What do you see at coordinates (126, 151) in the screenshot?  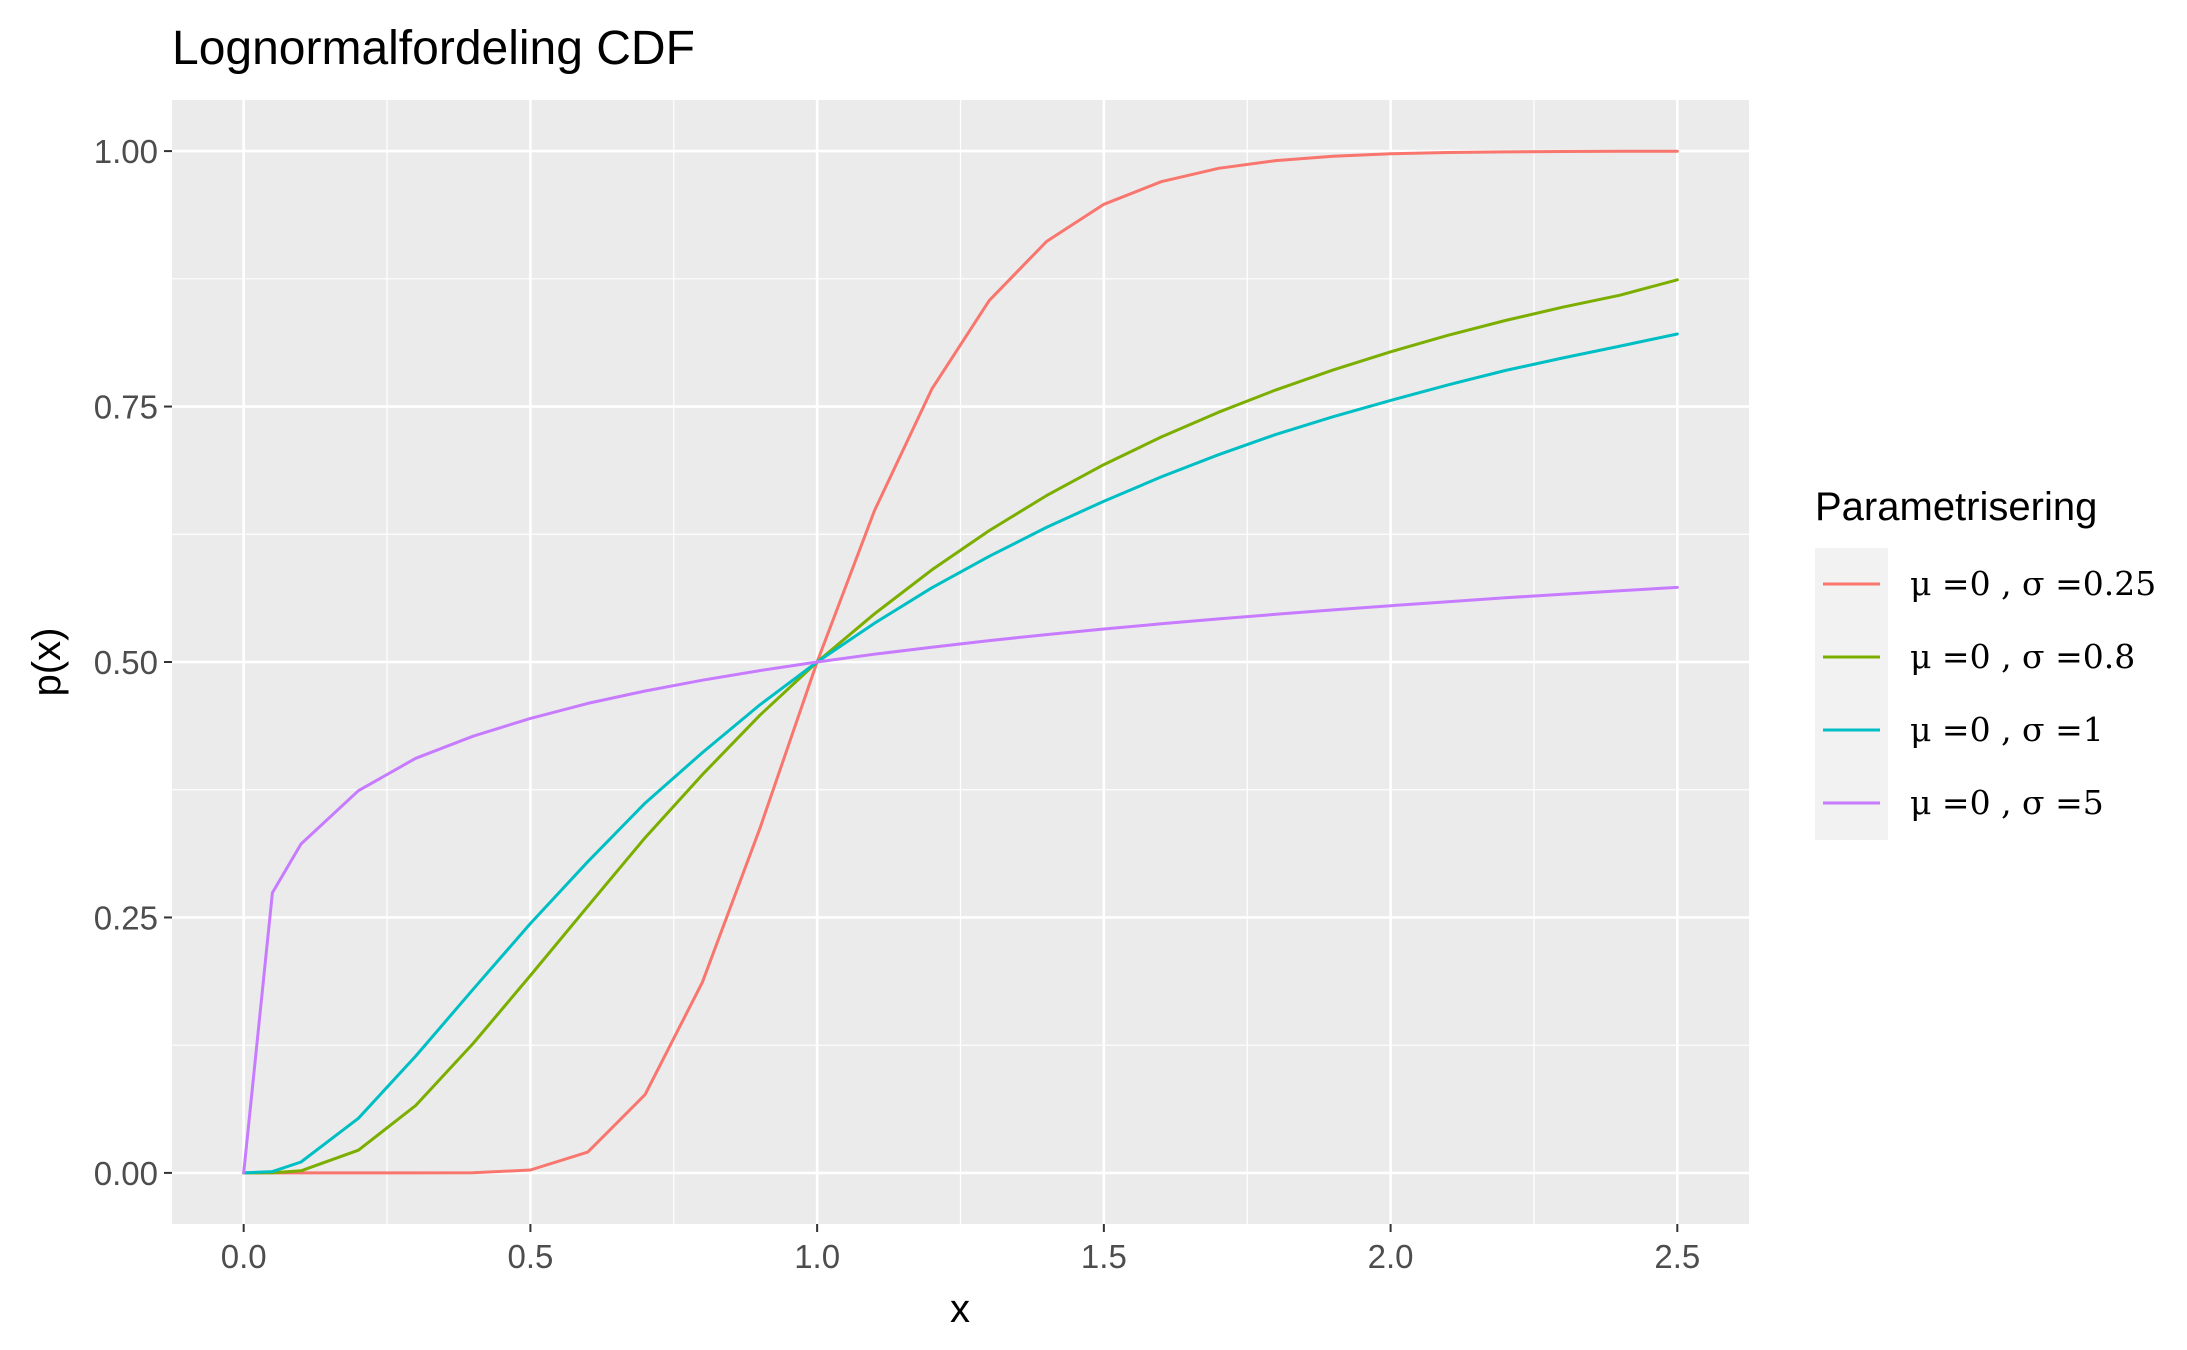 I see `y-tick-label: 1.00` at bounding box center [126, 151].